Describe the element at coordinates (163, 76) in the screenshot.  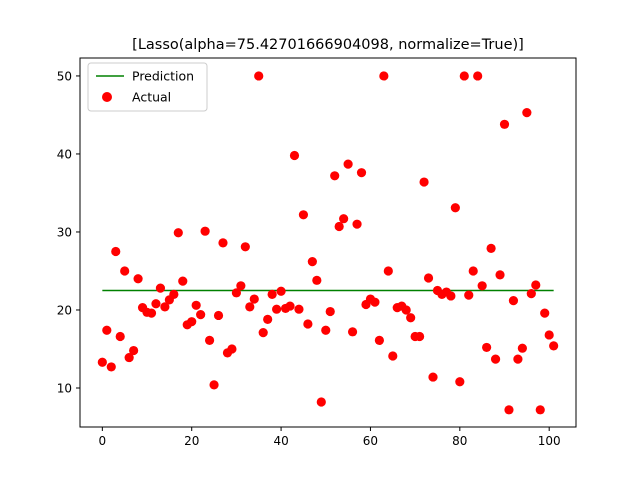
I see `legend-prediction-label: Prediction` at that location.